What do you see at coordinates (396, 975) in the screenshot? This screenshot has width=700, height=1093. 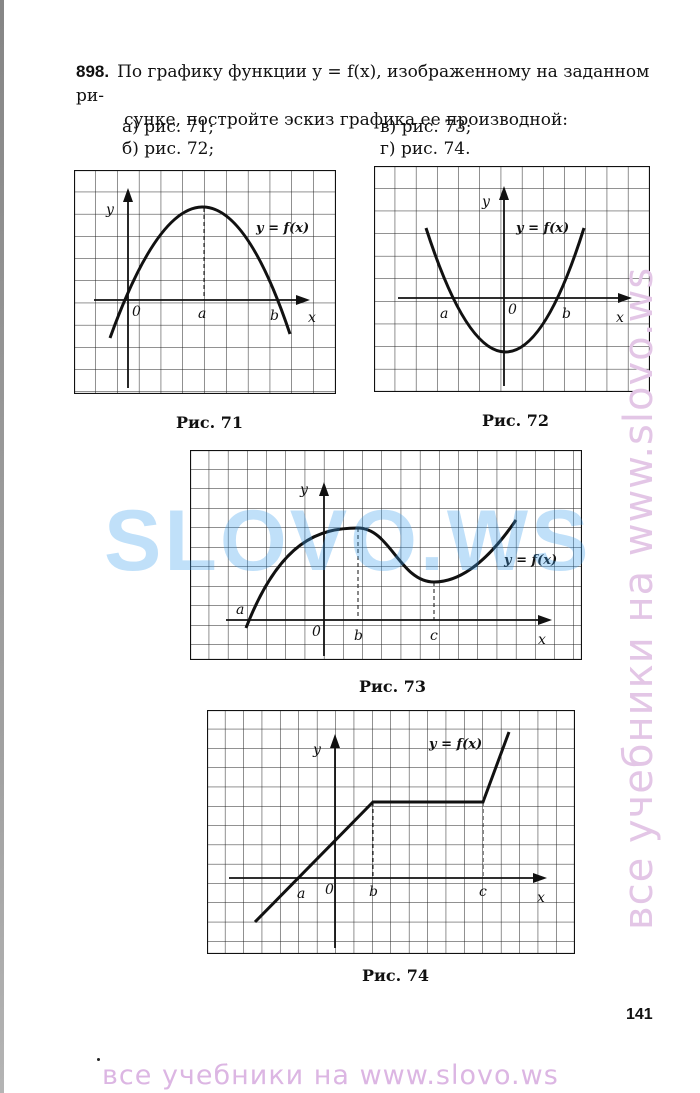 I see `caption-74: Рис. 74` at bounding box center [396, 975].